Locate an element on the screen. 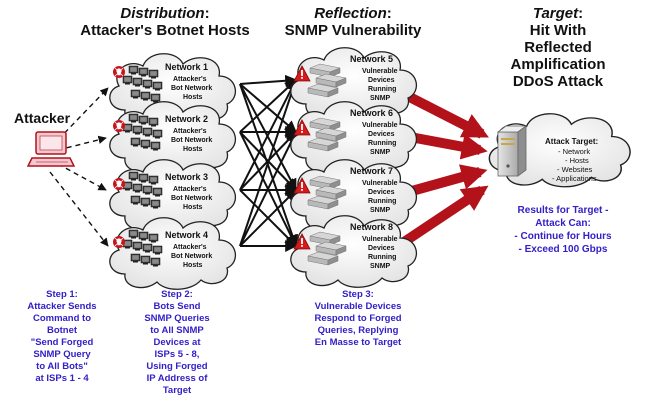 The height and width of the screenshot is (405, 650). step-1-line: Attacker Sends is located at coordinates (62, 306).